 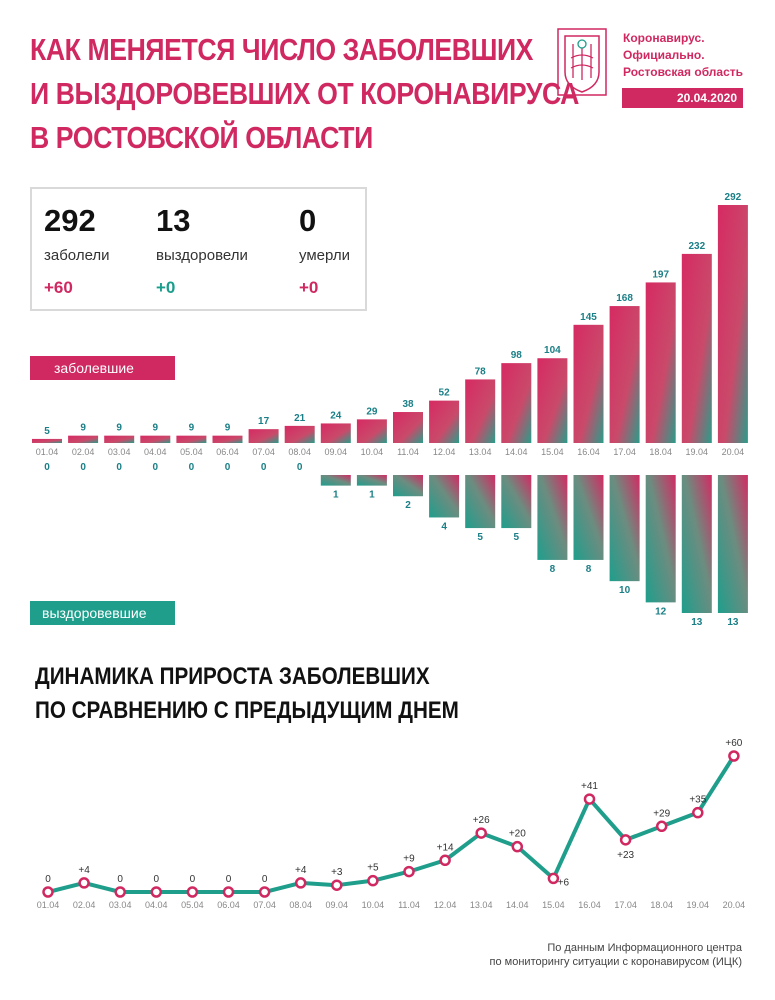 What do you see at coordinates (337, 872) in the screenshot?
I see `growth-label-09.04: +3` at bounding box center [337, 872].